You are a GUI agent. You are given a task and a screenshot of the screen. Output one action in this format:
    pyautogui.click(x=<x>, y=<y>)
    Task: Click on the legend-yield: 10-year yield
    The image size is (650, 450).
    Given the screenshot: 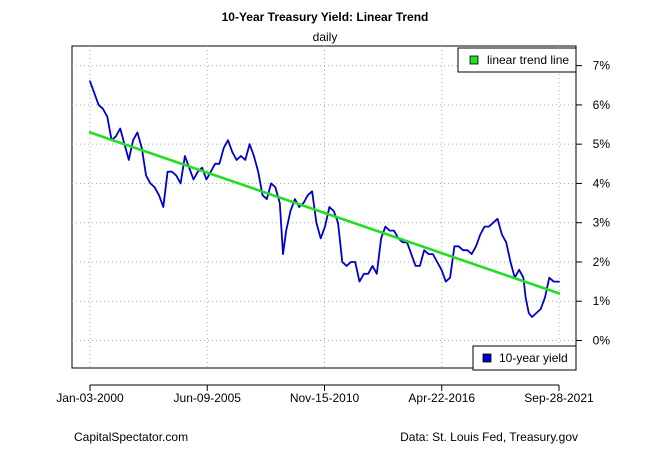 What is the action you would take?
    pyautogui.click(x=524, y=358)
    